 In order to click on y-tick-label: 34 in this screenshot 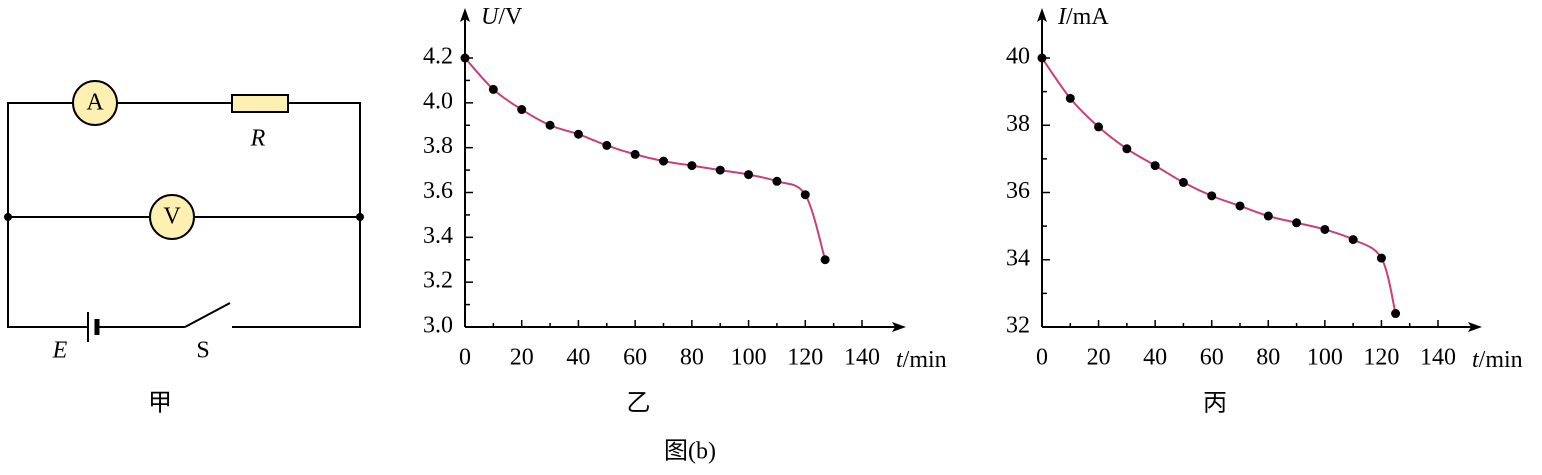, I will do `click(1018, 258)`.